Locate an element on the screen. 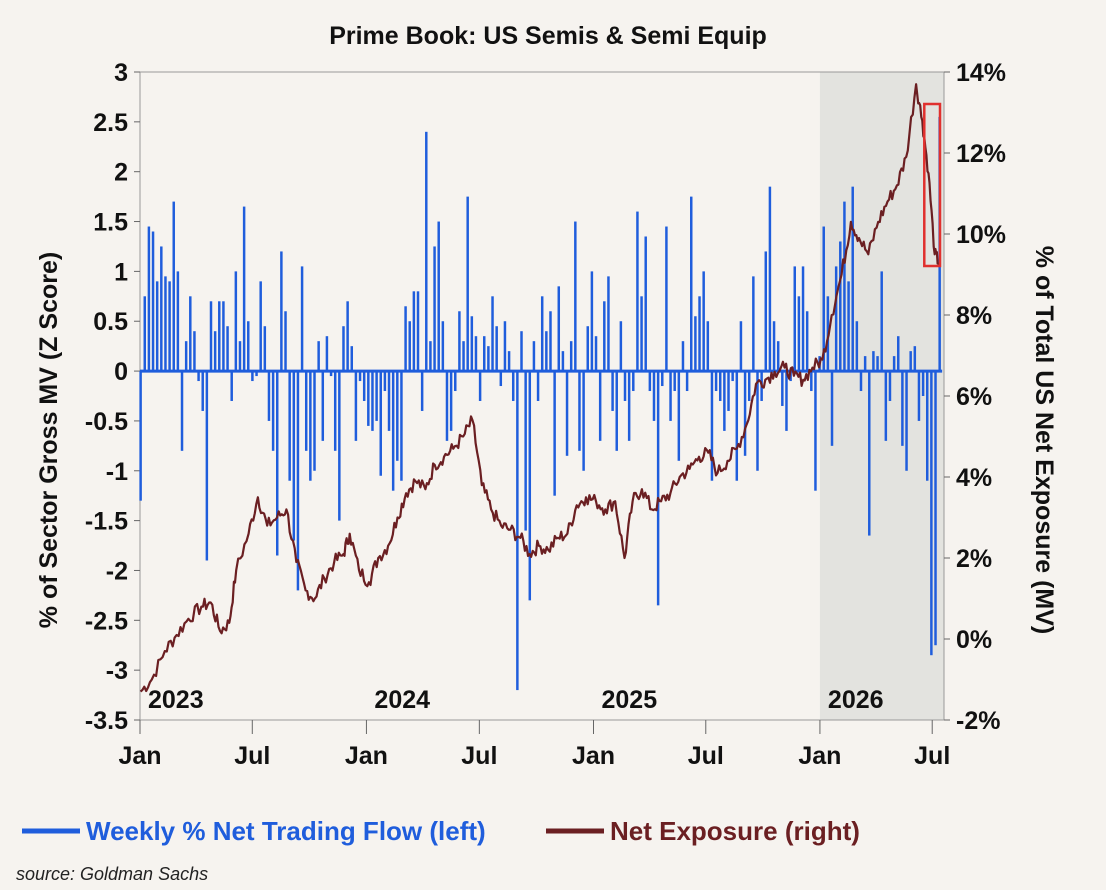 Image resolution: width=1106 pixels, height=890 pixels. right-tick-label: 8% is located at coordinates (974, 316).